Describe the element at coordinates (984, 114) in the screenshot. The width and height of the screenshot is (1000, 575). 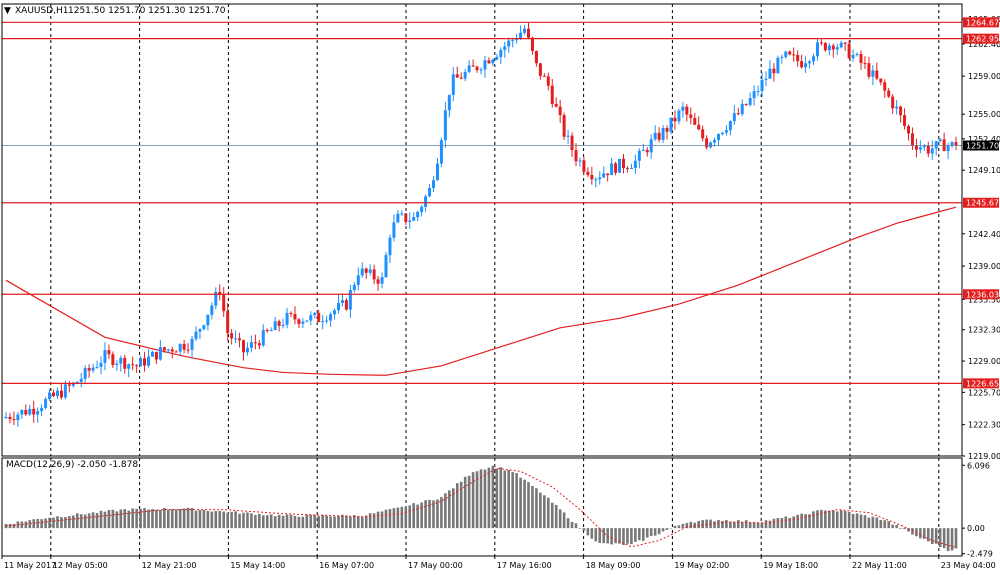
I see `price-tick-label: 1255.00` at that location.